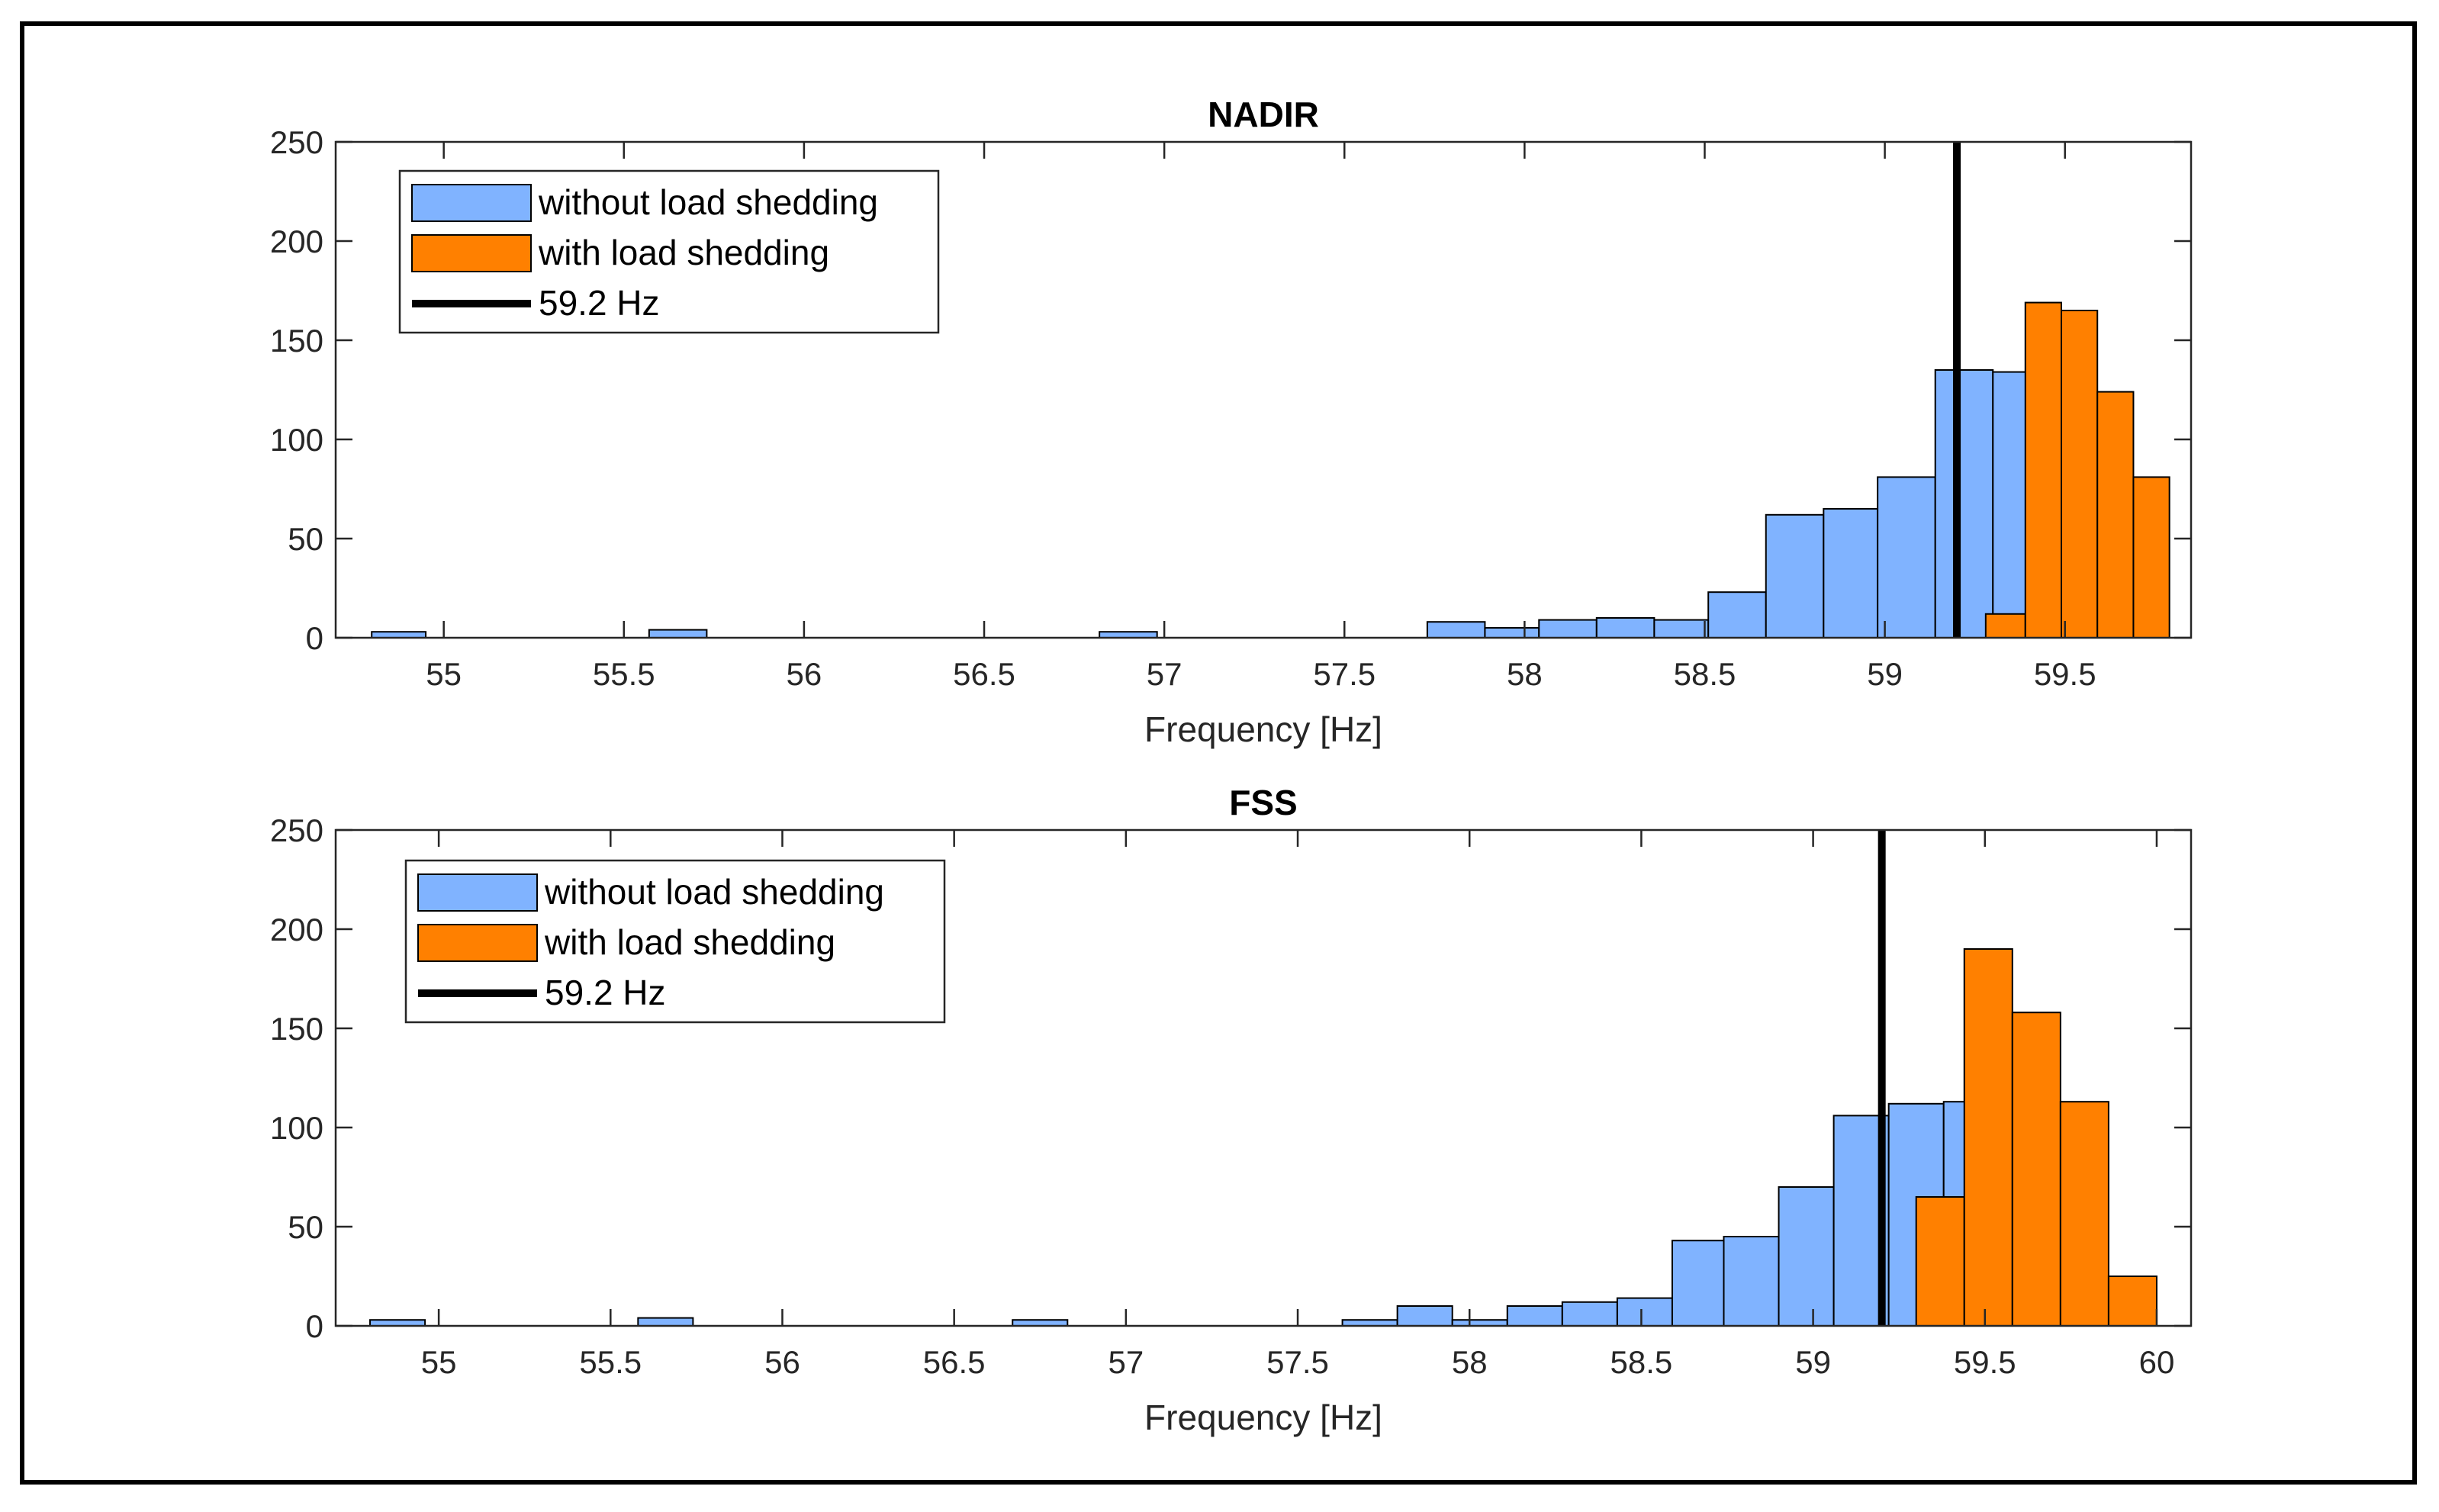 This screenshot has width=2439, height=1512. What do you see at coordinates (1263, 114) in the screenshot?
I see `chart-title: NADIR` at bounding box center [1263, 114].